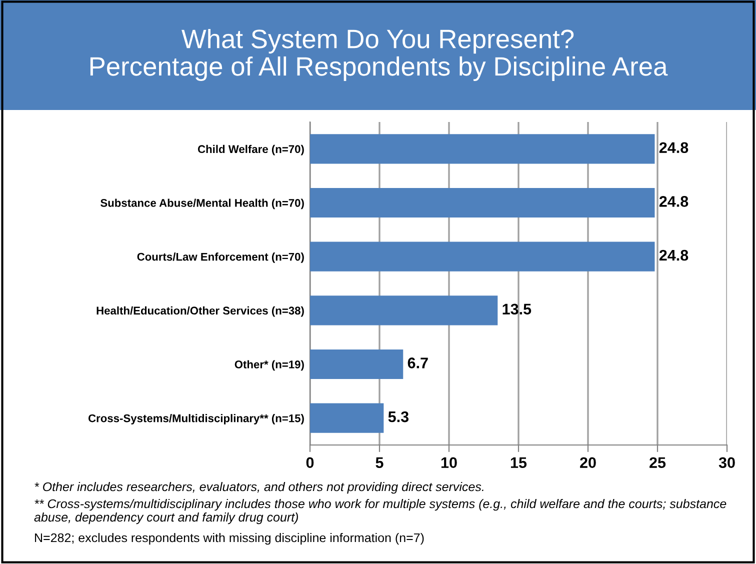  What do you see at coordinates (202, 204) in the screenshot?
I see `y-tick-label: Substance Abuse/Mental Health (n=70)` at bounding box center [202, 204].